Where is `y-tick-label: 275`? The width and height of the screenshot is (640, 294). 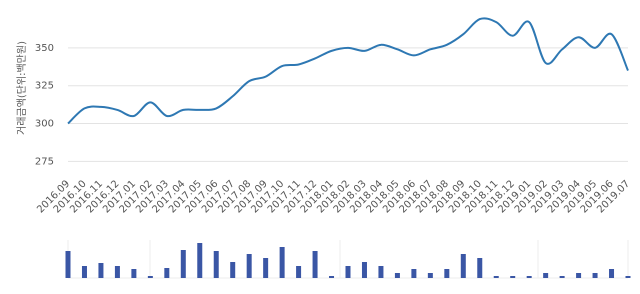 y-tick-label: 275 is located at coordinates (44, 161).